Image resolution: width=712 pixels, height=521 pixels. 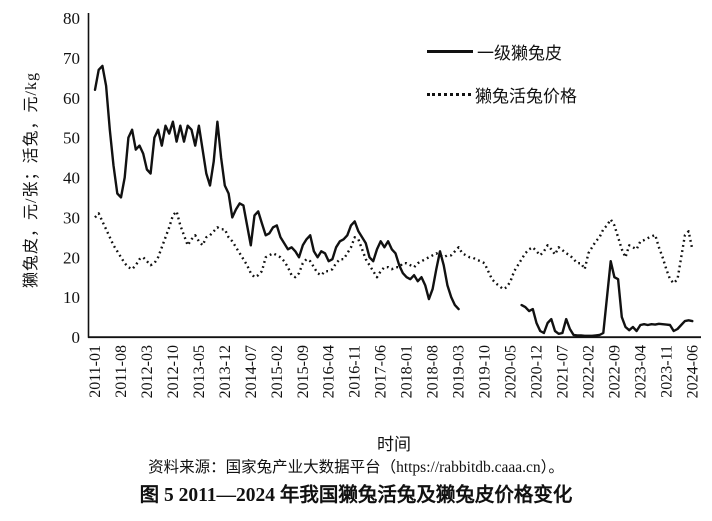 I want to click on x-tick-label-2023-11: 2023-11, so click(x=666, y=371).